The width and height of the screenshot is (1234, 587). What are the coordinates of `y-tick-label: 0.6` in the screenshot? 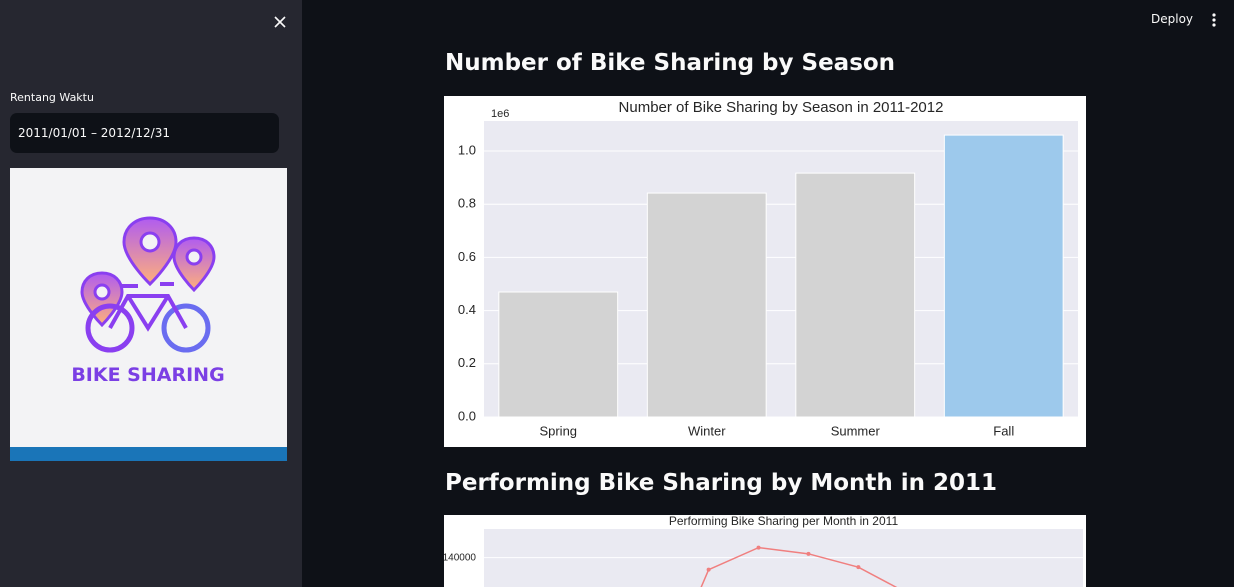 It's located at (467, 256).